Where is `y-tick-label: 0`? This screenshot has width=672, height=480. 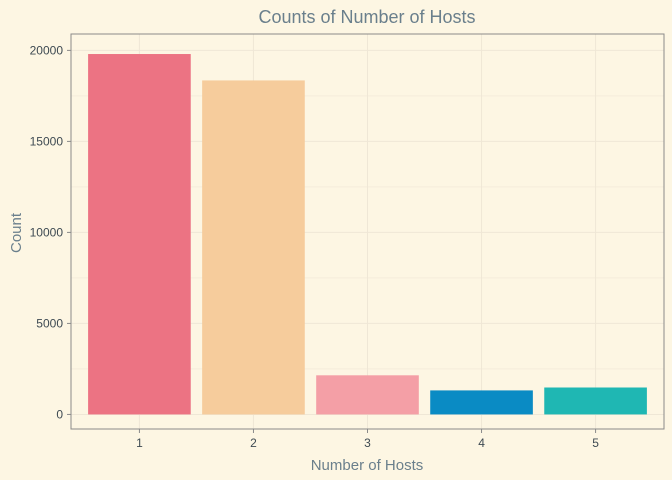 y-tick-label: 0 is located at coordinates (59, 414).